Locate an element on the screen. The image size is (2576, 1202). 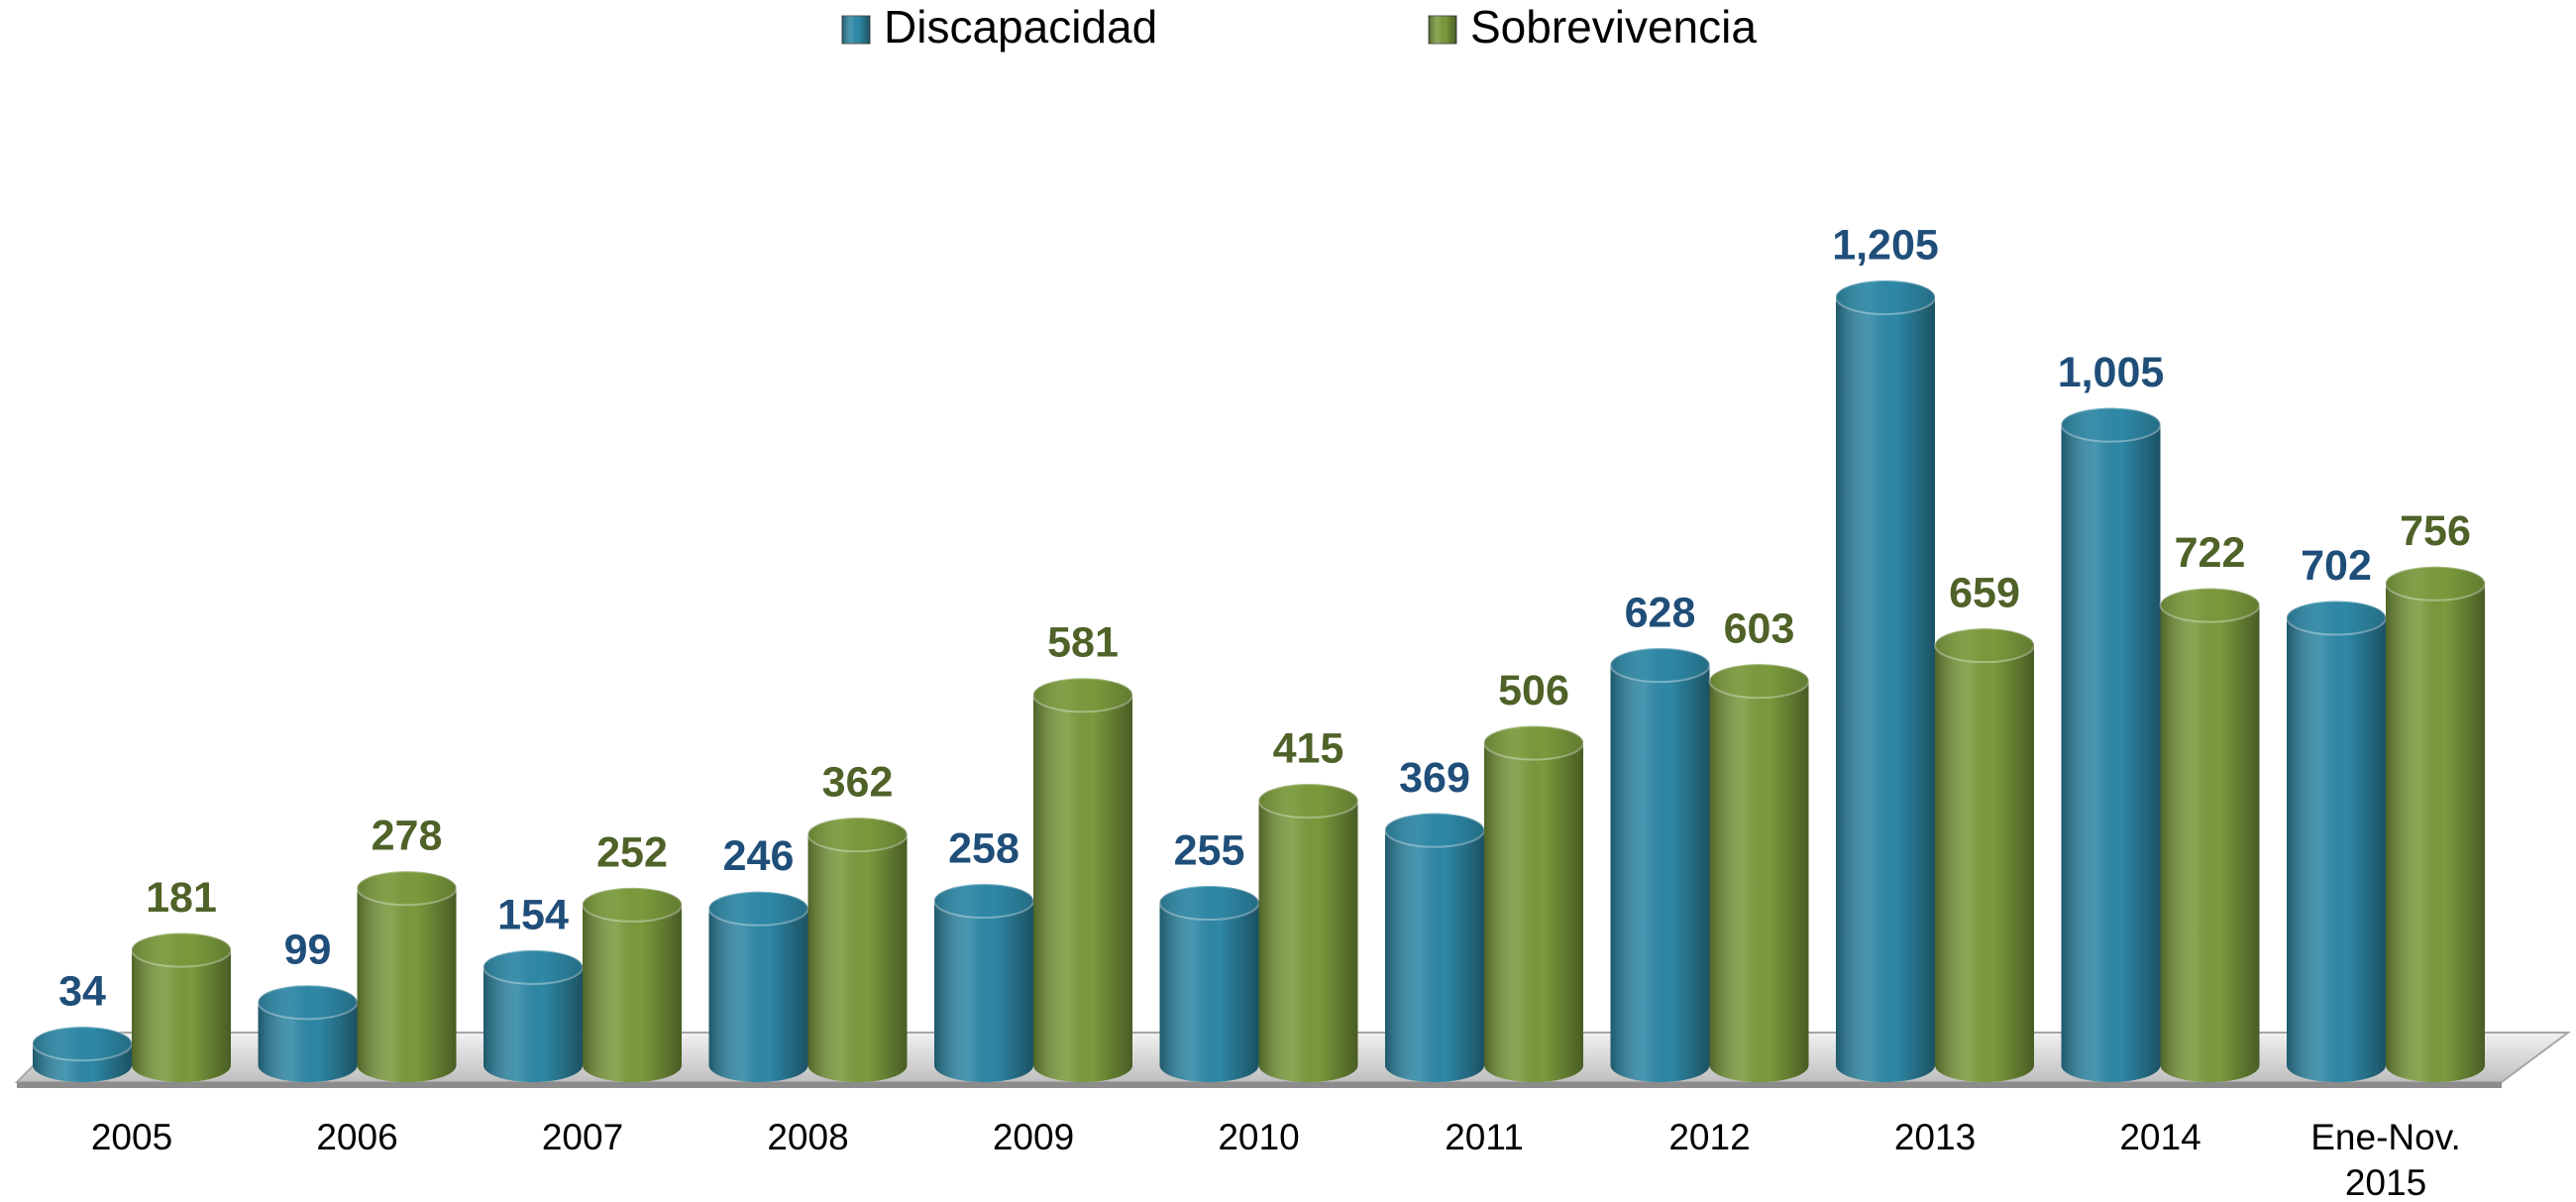
x-tick-label: 2012 is located at coordinates (1709, 1137).